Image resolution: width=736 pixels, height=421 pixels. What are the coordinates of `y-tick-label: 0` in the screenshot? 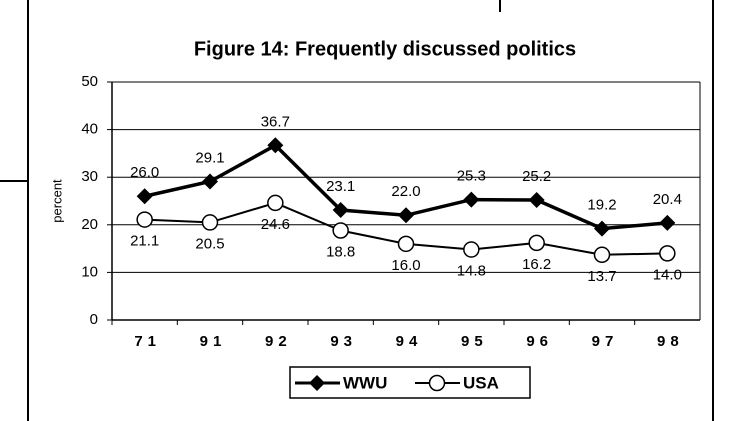 It's located at (94, 319).